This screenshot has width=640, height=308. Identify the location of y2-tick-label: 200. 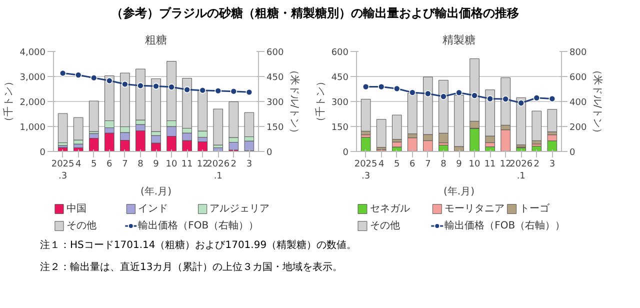
(578, 128).